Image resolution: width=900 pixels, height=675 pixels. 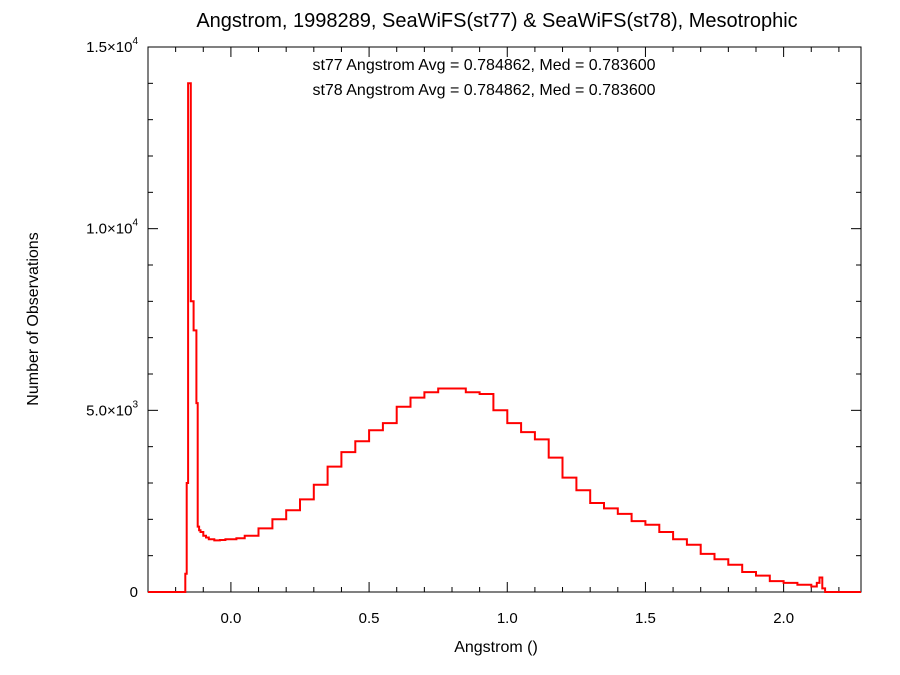 What do you see at coordinates (230, 618) in the screenshot?
I see `x-tick-label: 0.0` at bounding box center [230, 618].